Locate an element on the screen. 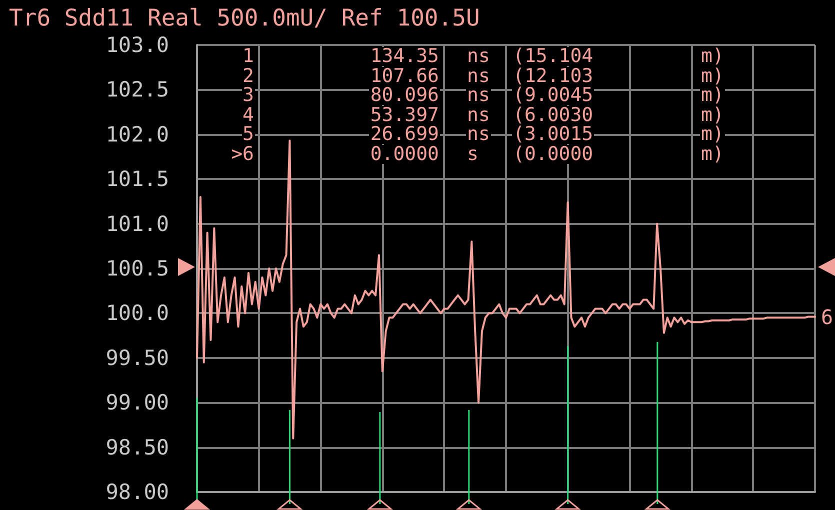 This screenshot has width=835, height=510. text: 2 107.66 ns (12.103 m) is located at coordinates (483, 75).